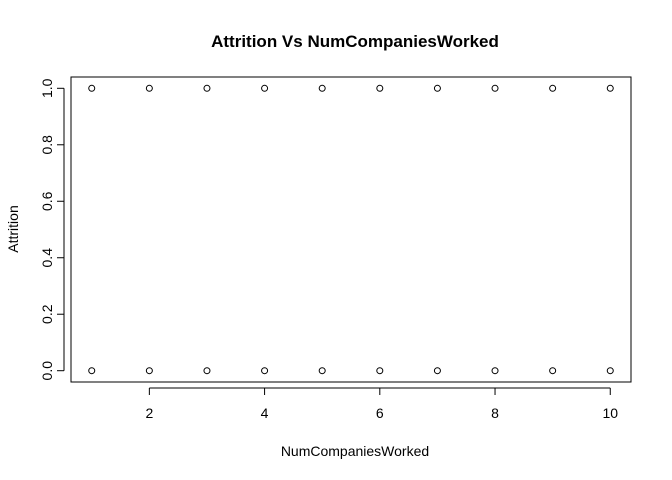 The height and width of the screenshot is (480, 672). Describe the element at coordinates (13, 228) in the screenshot. I see `y-axis-label: Attrition` at that location.